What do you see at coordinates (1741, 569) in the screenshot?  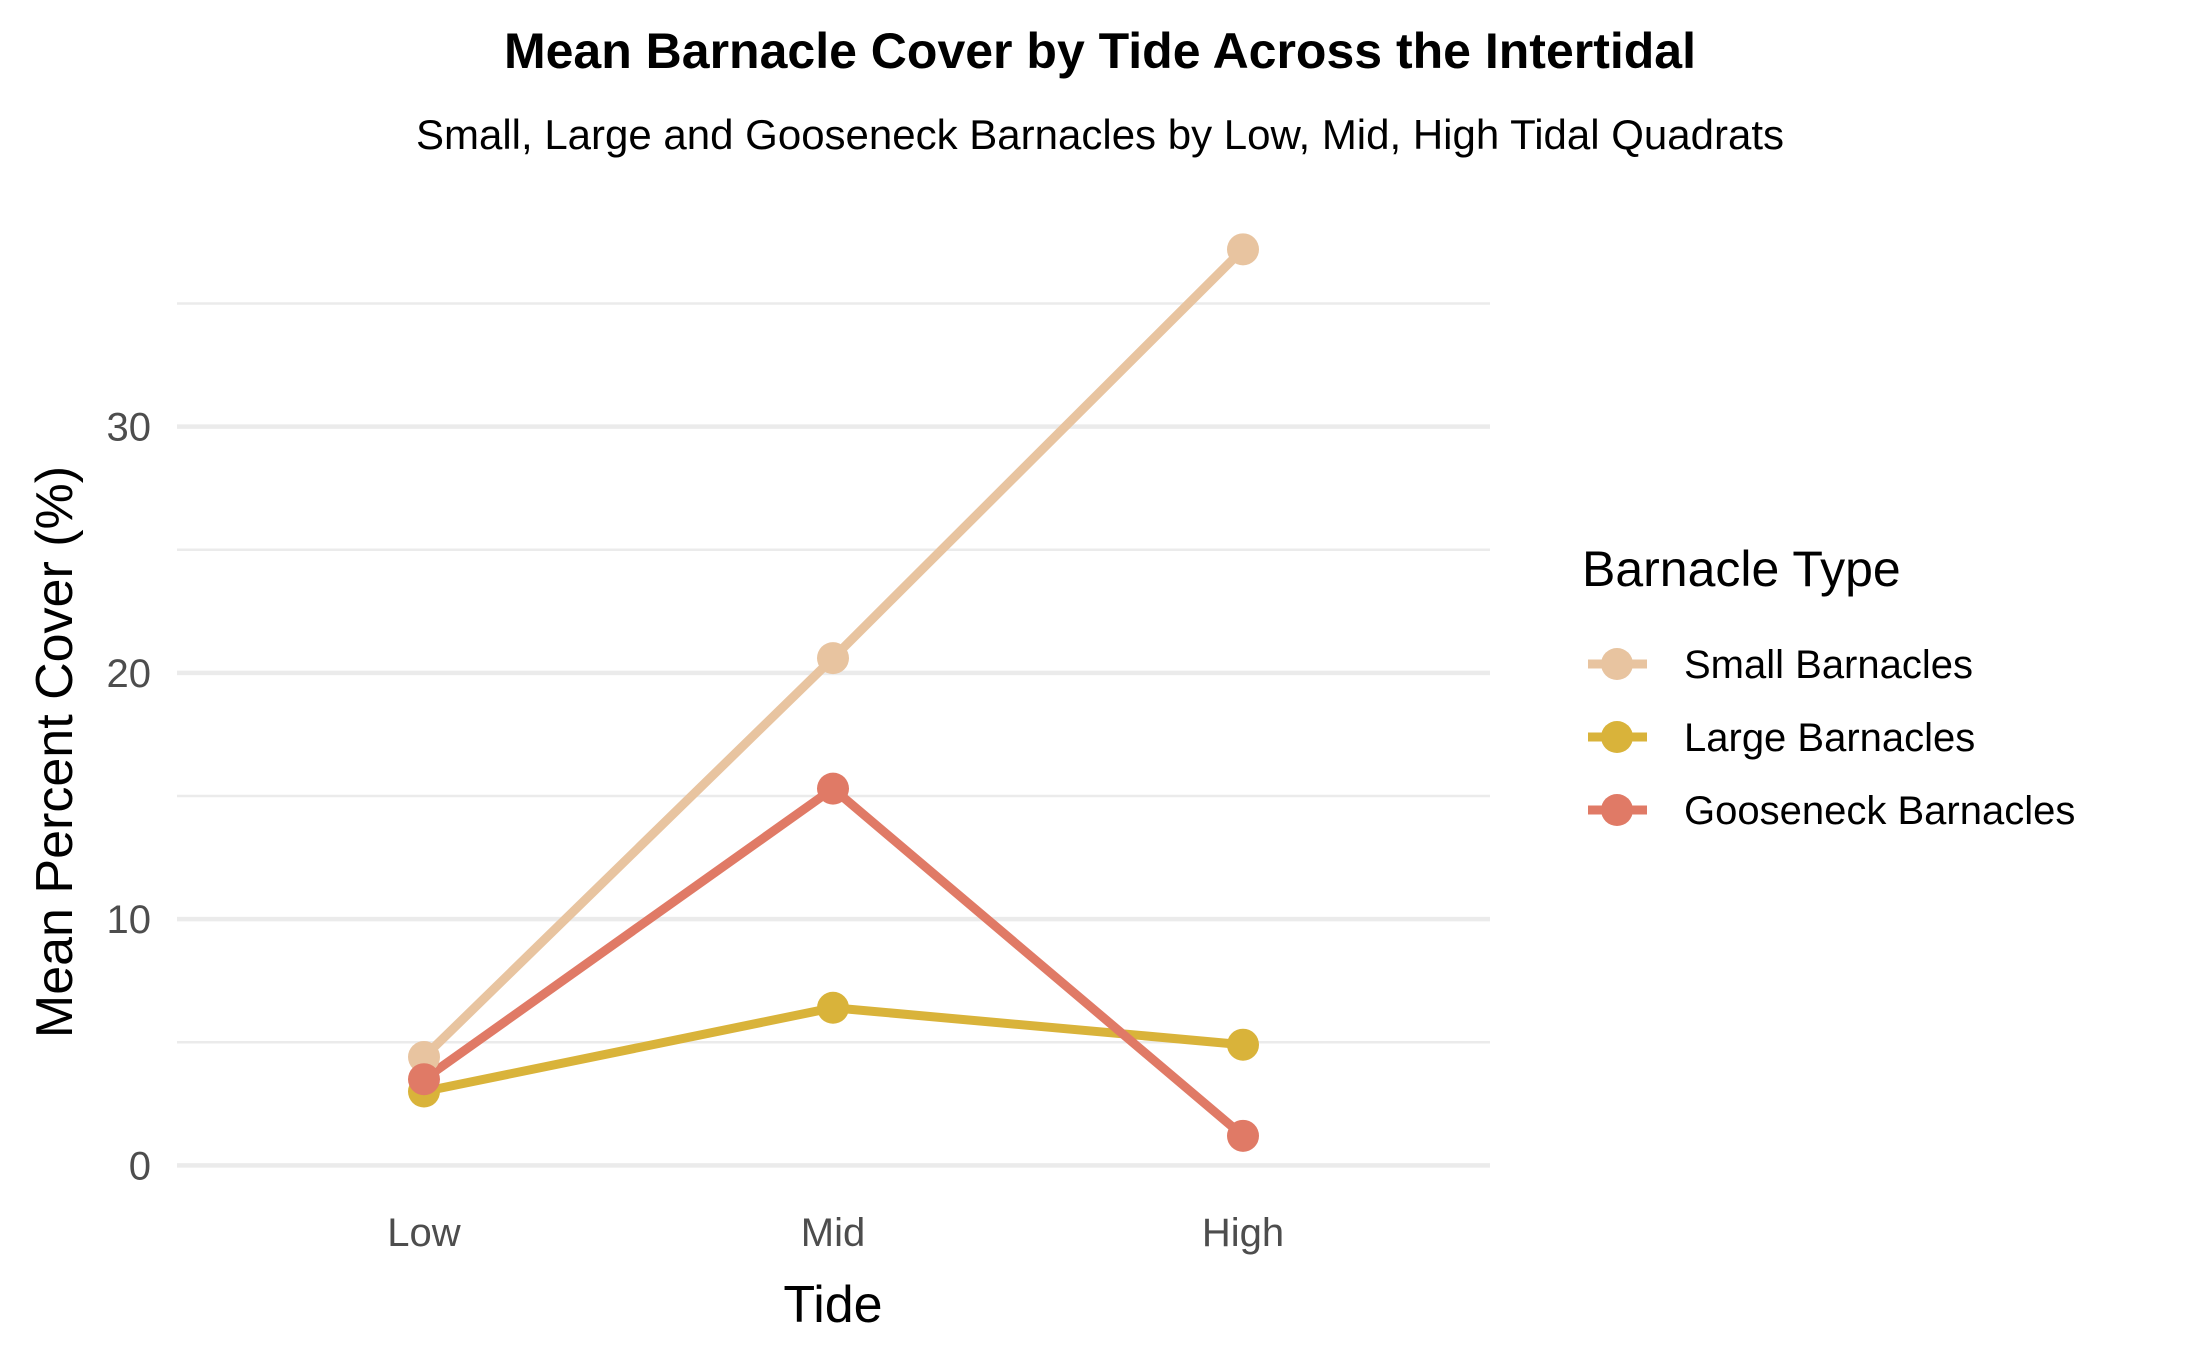 I see `legend-title: Barnacle Type` at bounding box center [1741, 569].